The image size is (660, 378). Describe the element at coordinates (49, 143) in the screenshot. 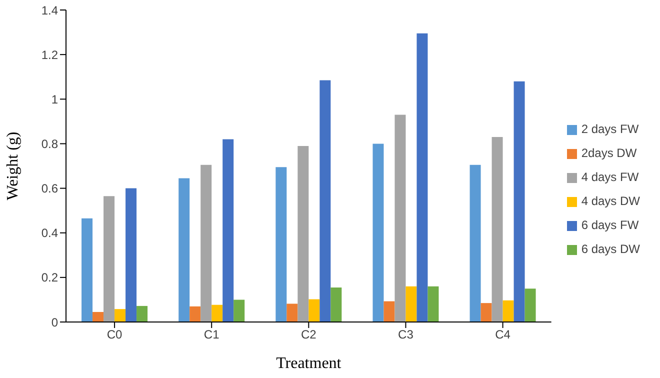

I see `y-tick-label: 0.8` at that location.